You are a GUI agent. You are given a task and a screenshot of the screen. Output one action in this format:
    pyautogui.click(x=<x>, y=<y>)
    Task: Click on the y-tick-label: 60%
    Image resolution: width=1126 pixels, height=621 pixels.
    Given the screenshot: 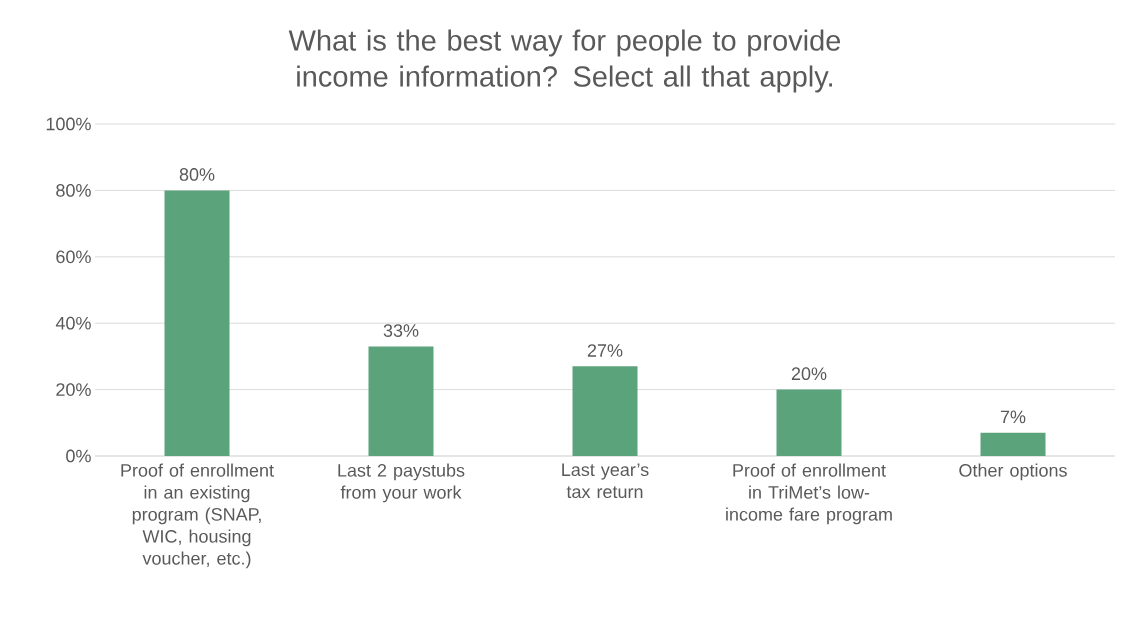 What is the action you would take?
    pyautogui.click(x=73, y=257)
    